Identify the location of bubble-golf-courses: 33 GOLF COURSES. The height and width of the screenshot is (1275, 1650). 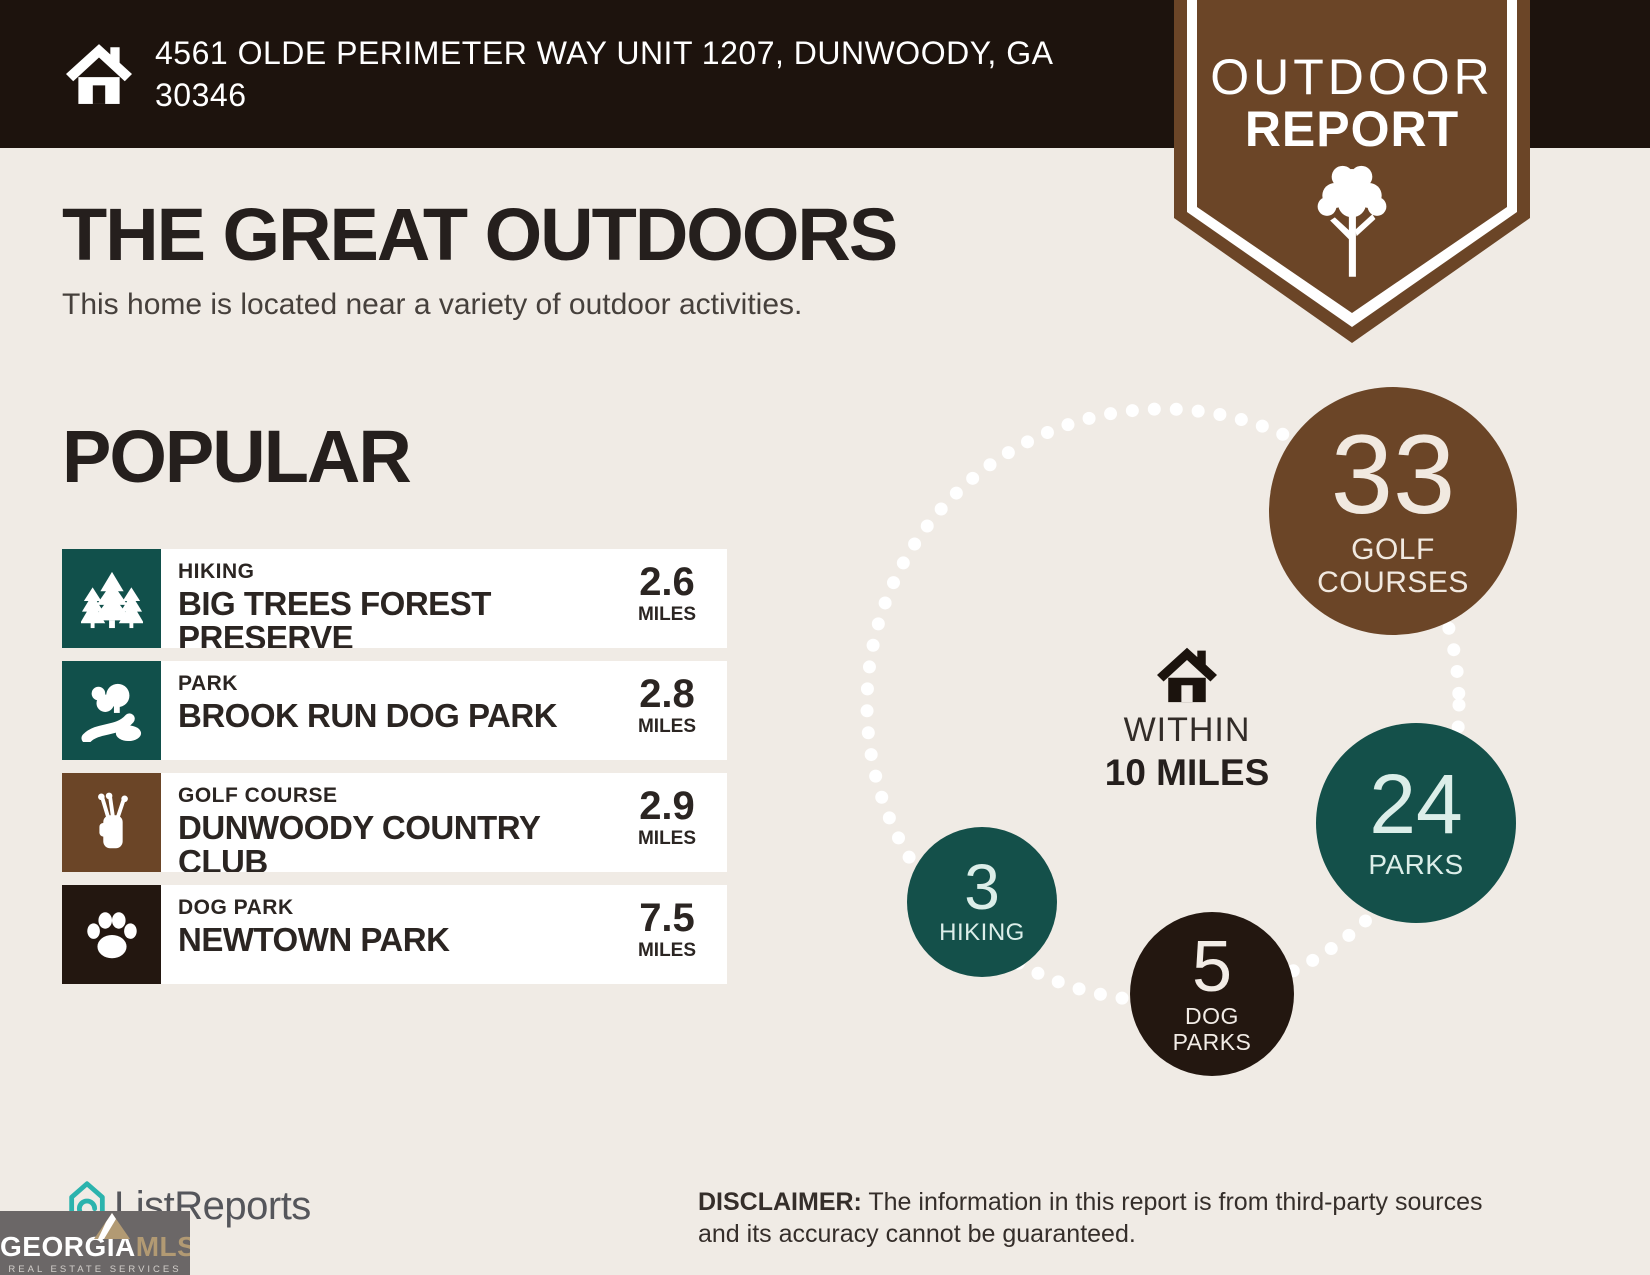
(1393, 511).